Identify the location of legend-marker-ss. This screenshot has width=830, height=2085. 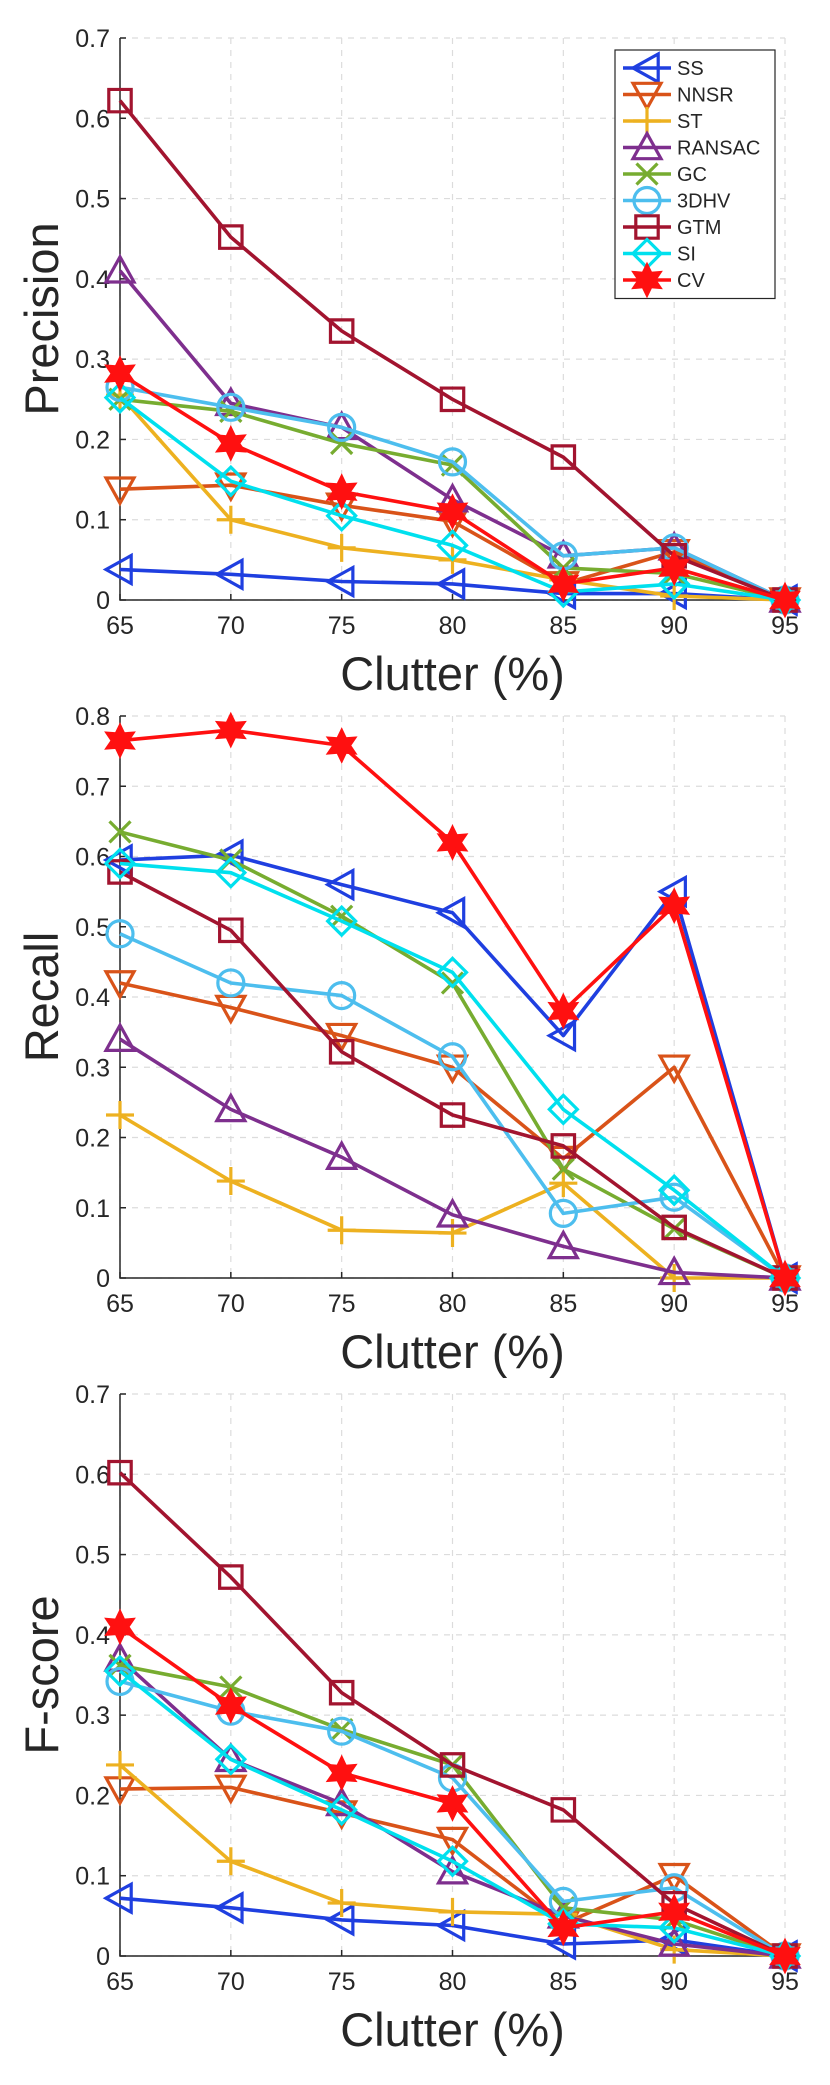
(644, 68).